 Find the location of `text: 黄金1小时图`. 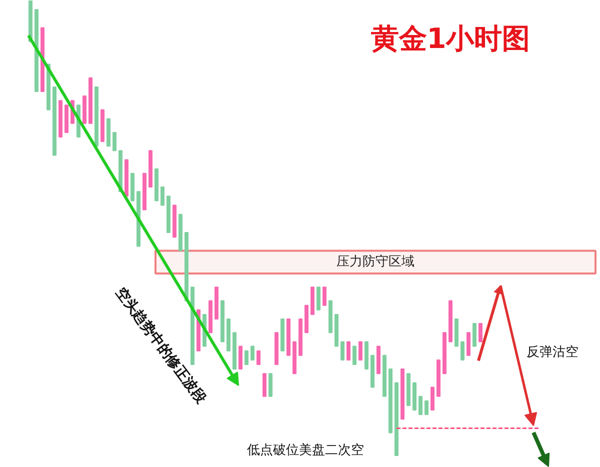

text: 黄金1小时图 is located at coordinates (450, 38).